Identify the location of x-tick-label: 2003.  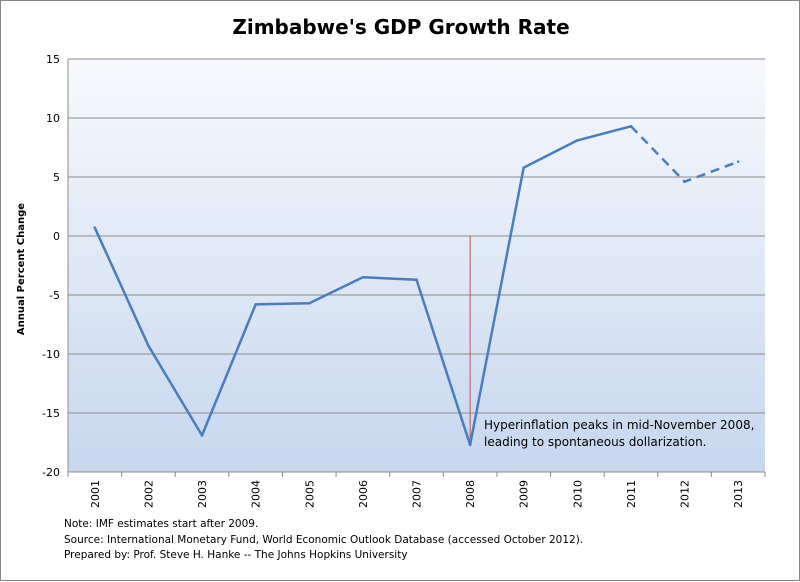
(202, 494).